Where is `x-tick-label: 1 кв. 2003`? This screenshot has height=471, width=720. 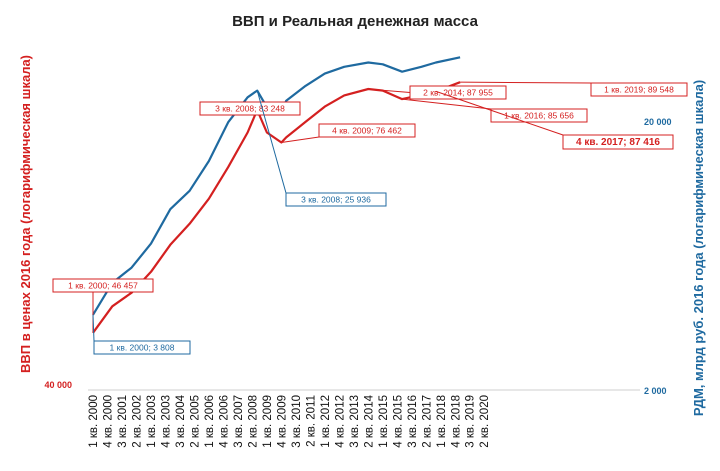
x-tick-label: 1 кв. 2003 is located at coordinates (152, 421).